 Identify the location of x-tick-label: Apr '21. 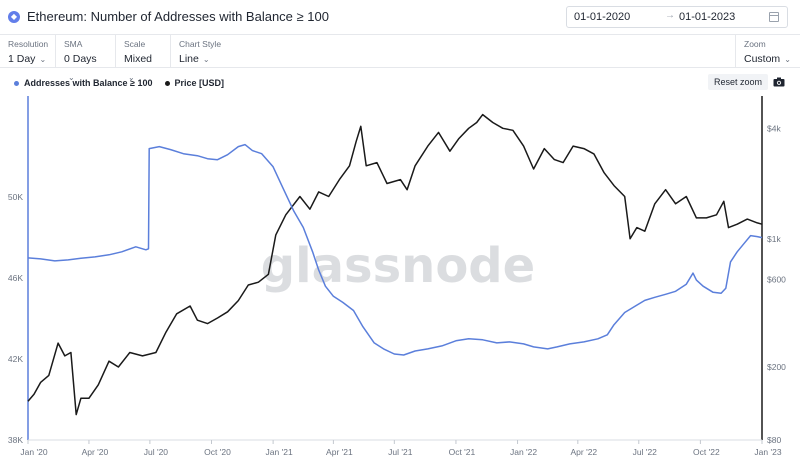
(339, 452).